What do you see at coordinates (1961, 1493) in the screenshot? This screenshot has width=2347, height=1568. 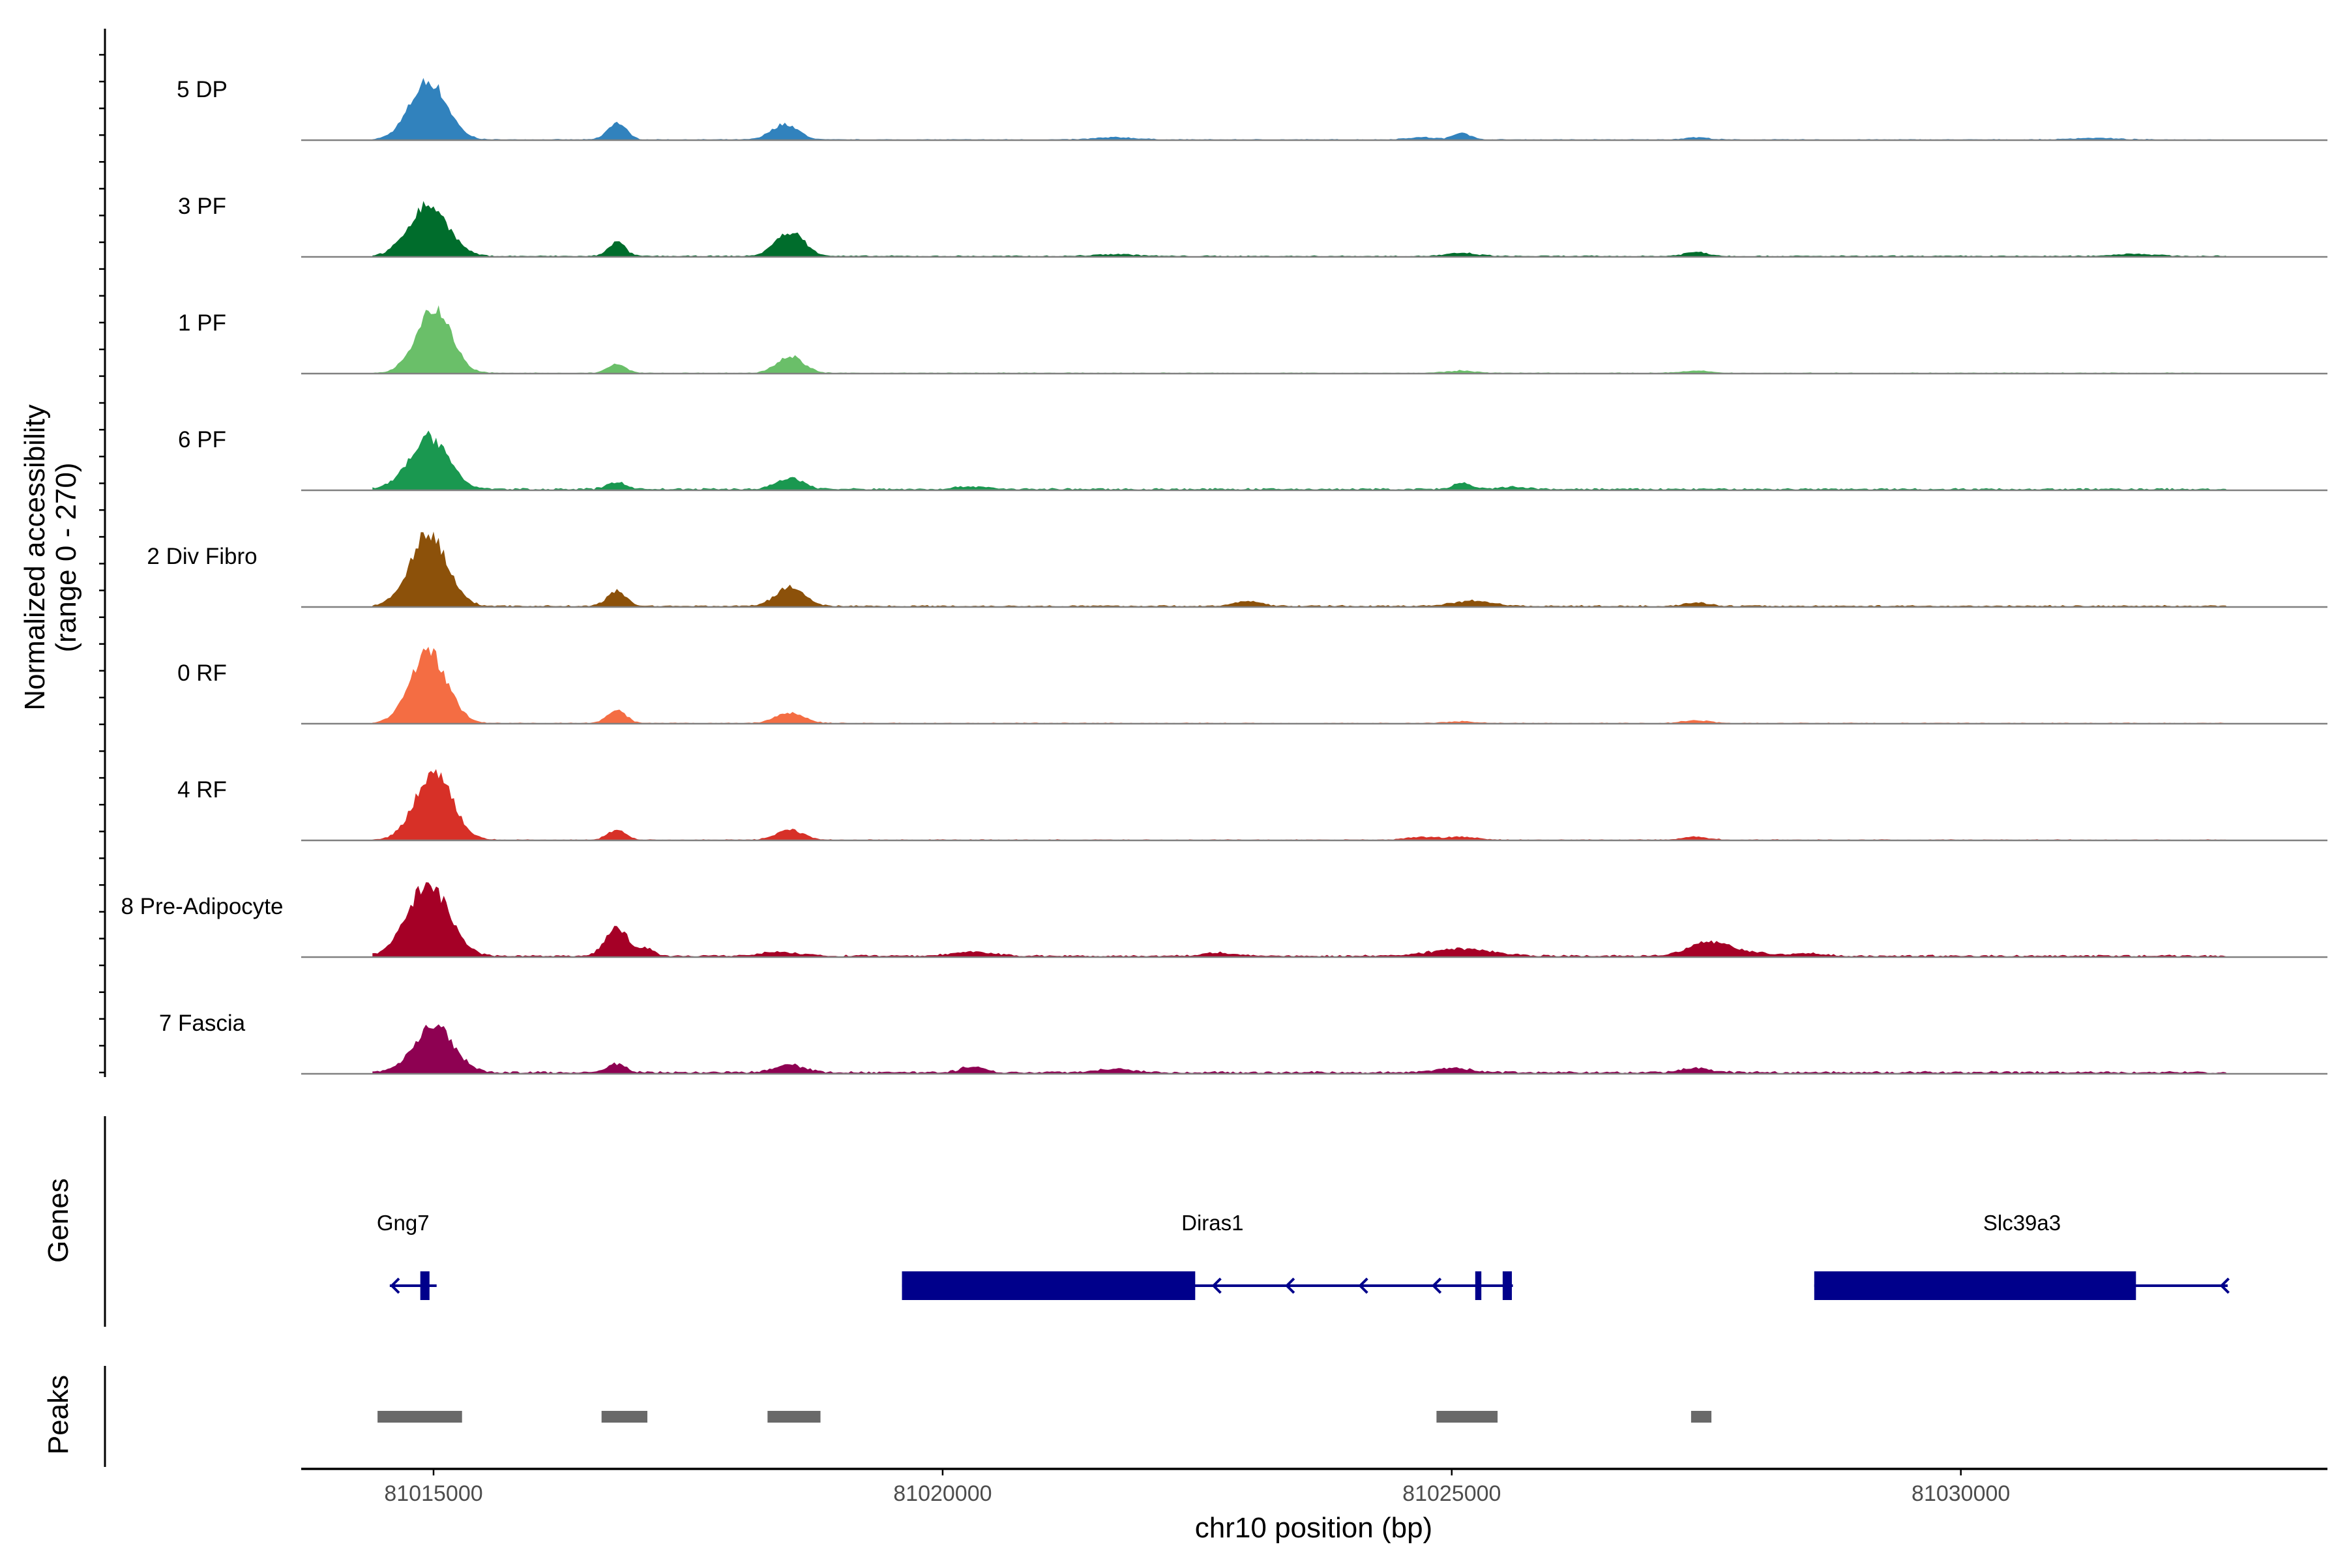 I see `x-tick-label: 81030000` at bounding box center [1961, 1493].